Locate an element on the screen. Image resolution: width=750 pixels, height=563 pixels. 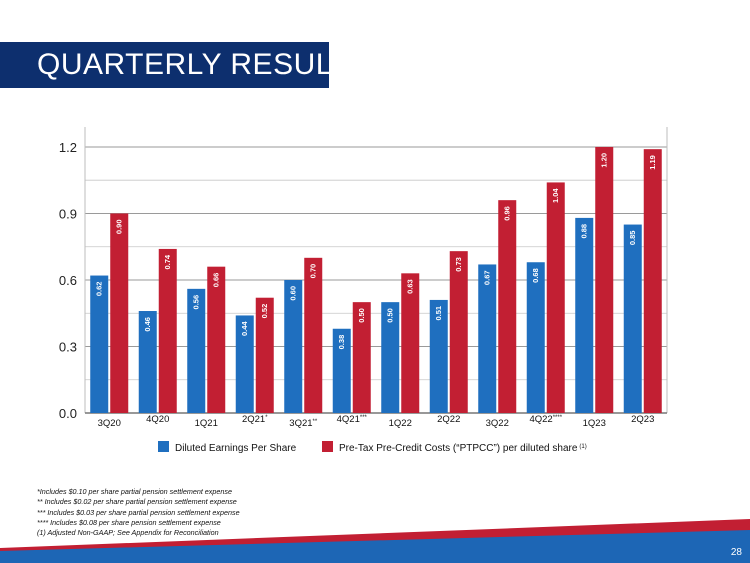
x-tick-marker: * is located at coordinates (266, 418).